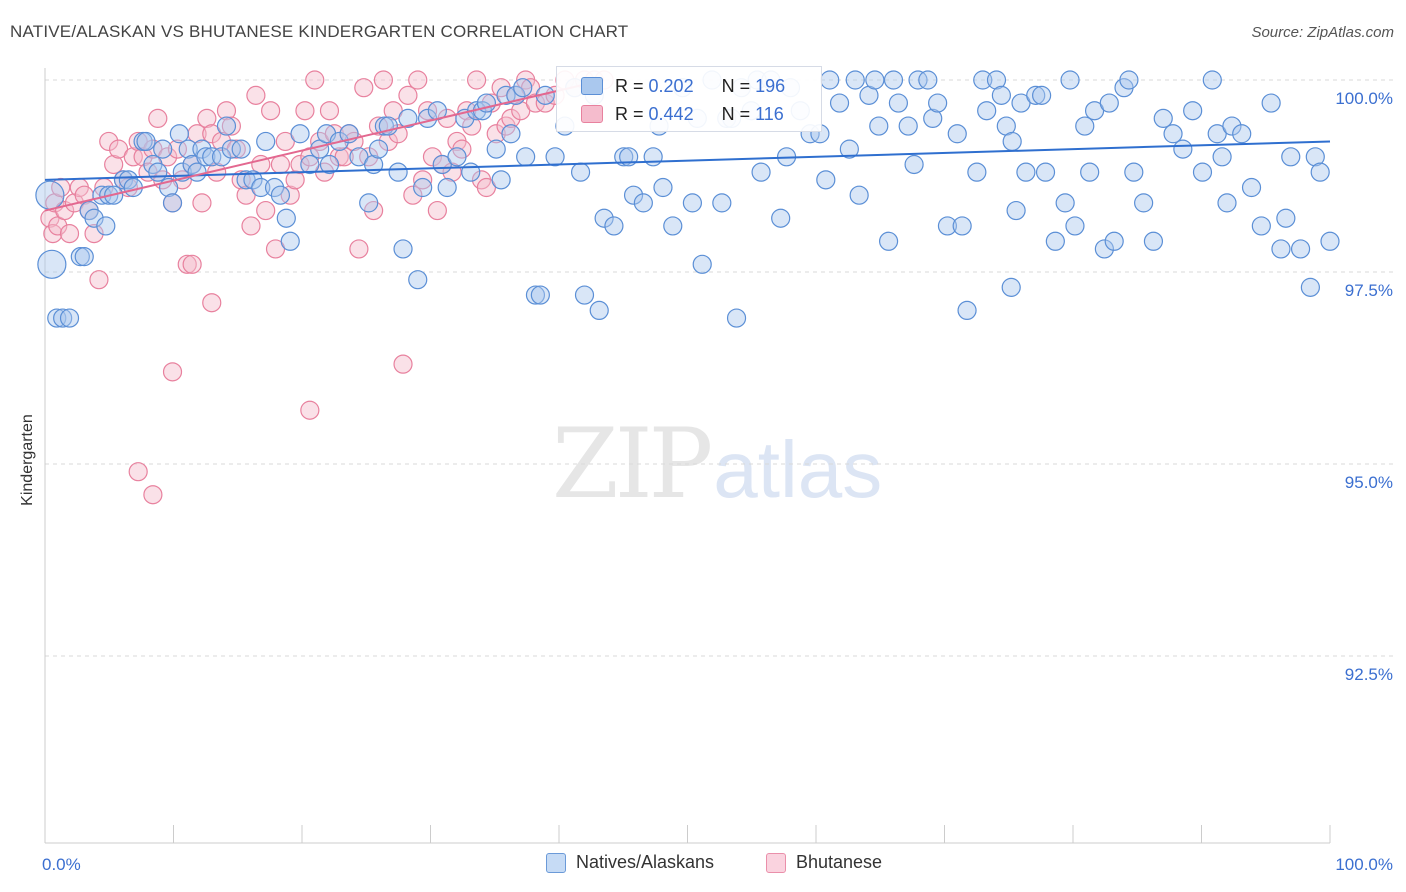  What do you see at coordinates (824, 862) in the screenshot?
I see `legend-item-bhutanese: Bhutanese` at bounding box center [824, 862].